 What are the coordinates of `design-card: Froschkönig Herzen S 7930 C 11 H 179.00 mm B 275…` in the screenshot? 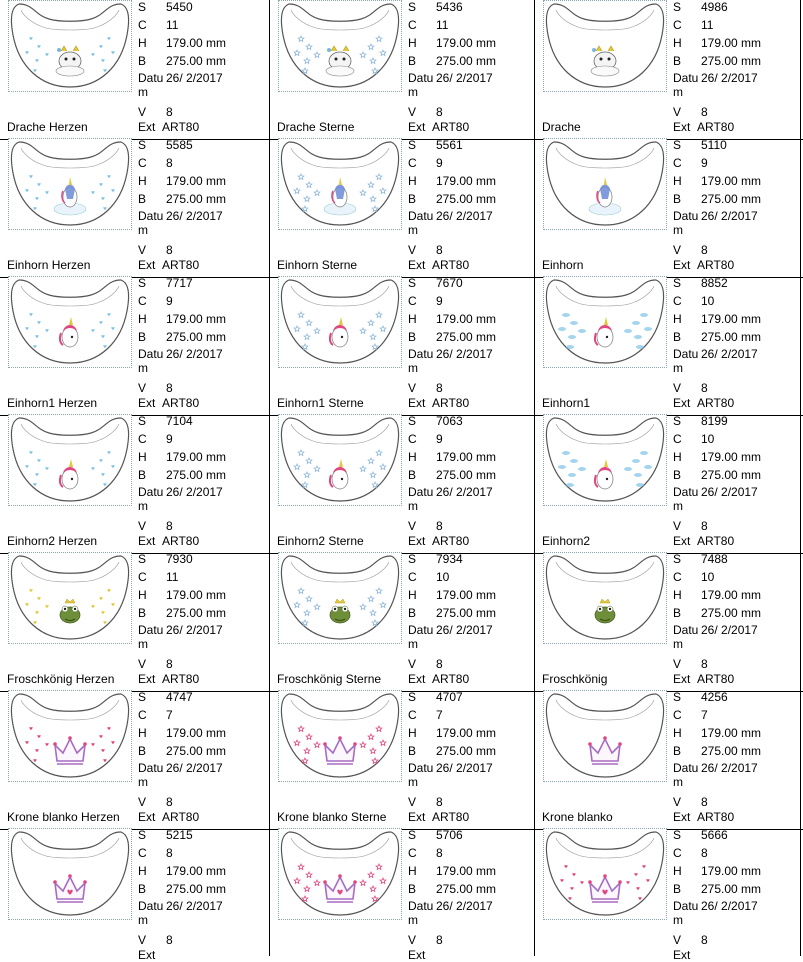 It's located at (133, 617).